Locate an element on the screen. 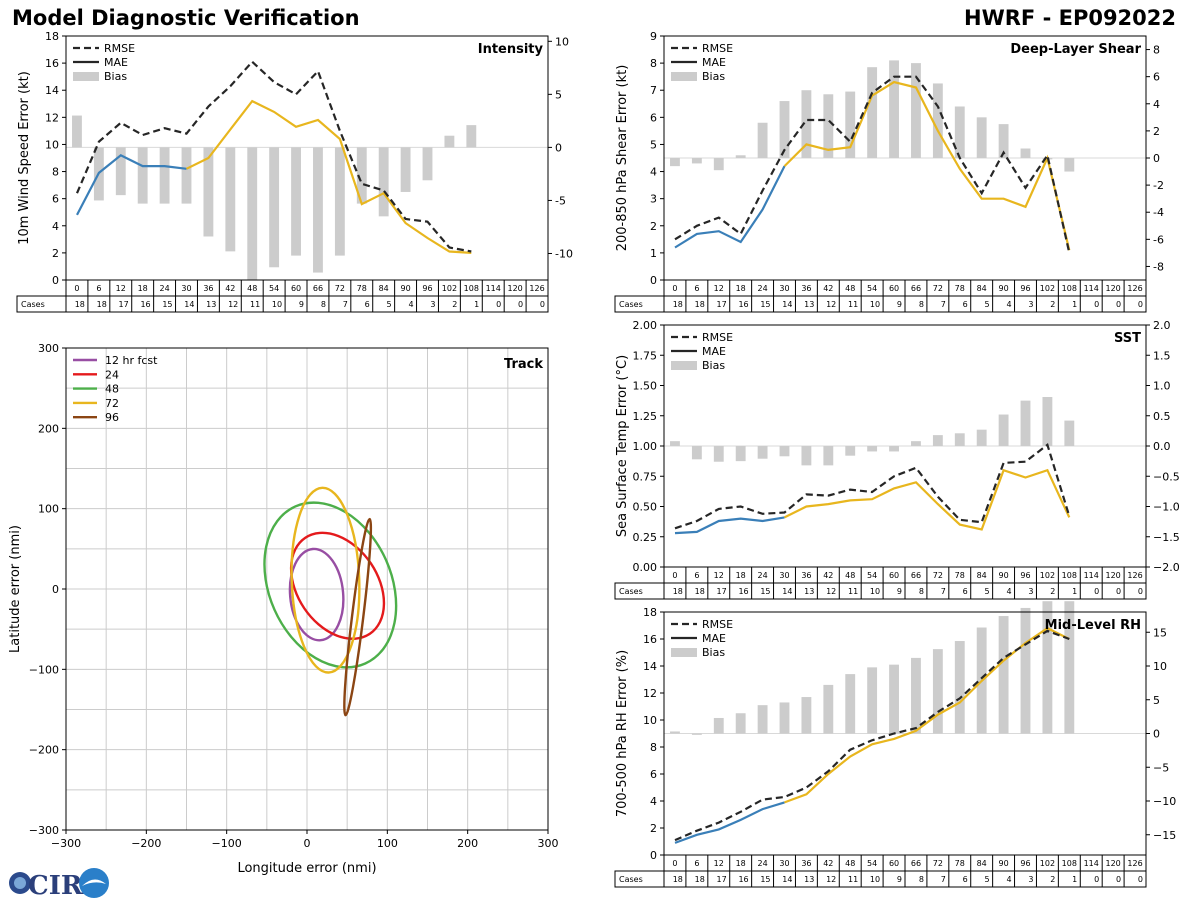 The image size is (1200, 900). sst-cases-cell: 9 is located at coordinates (899, 591).